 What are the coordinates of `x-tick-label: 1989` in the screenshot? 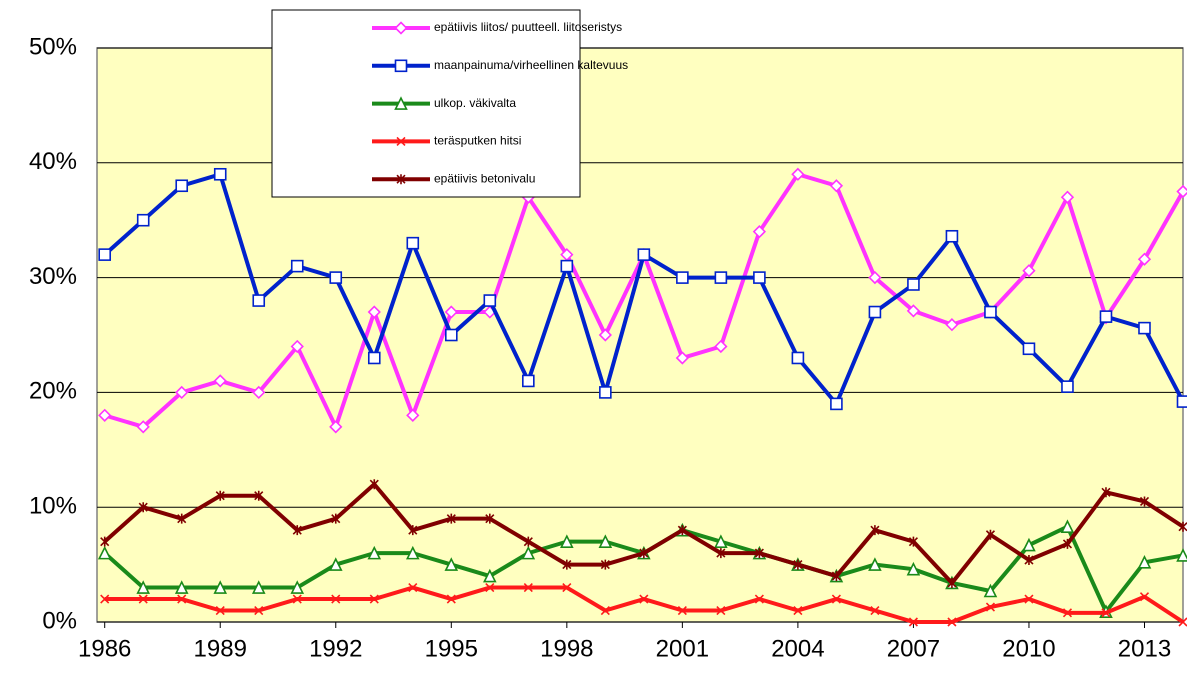 It's located at (220, 648).